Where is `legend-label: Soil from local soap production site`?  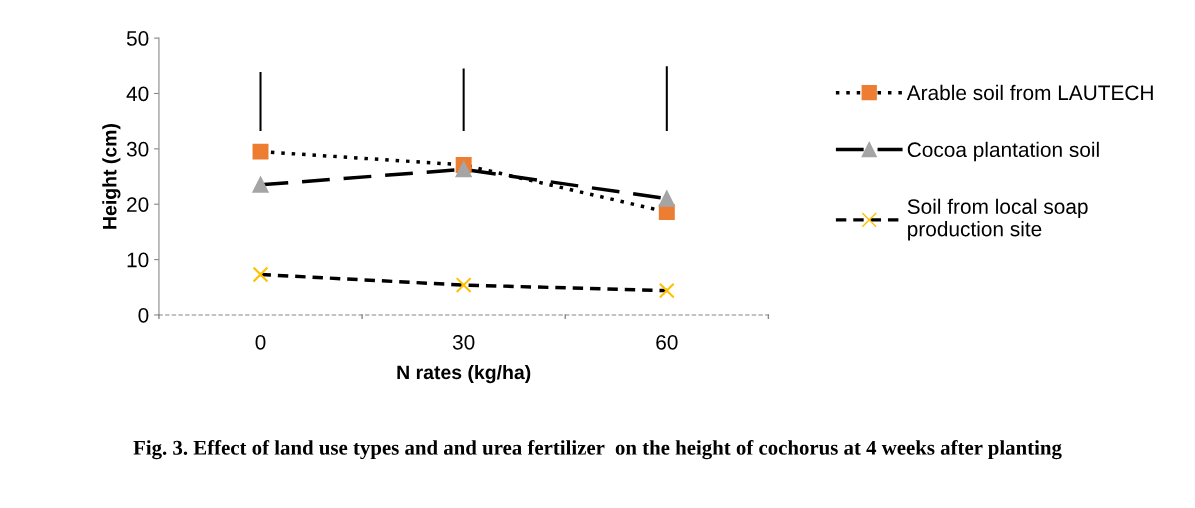
legend-label: Soil from local soap production site is located at coordinates (997, 219).